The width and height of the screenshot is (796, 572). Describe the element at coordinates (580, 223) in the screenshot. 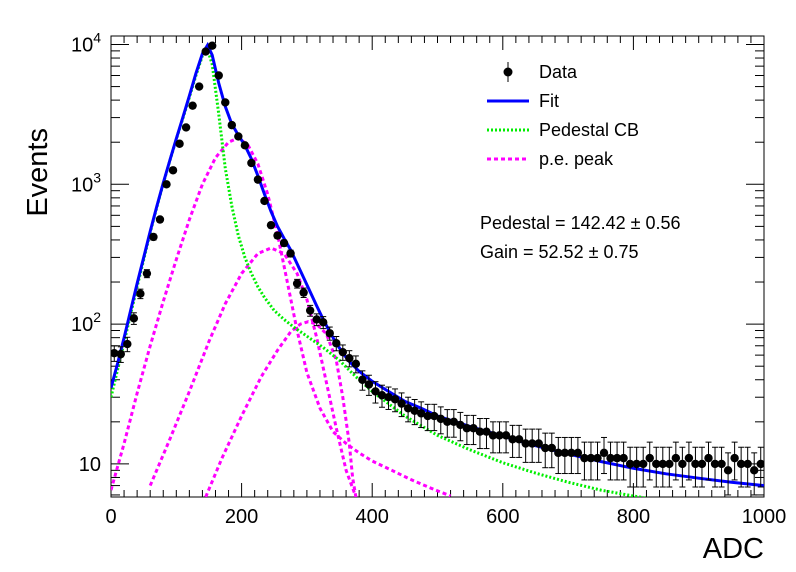

I see `fit-annotation: Pedestal = 142.42 ± 0.56` at that location.